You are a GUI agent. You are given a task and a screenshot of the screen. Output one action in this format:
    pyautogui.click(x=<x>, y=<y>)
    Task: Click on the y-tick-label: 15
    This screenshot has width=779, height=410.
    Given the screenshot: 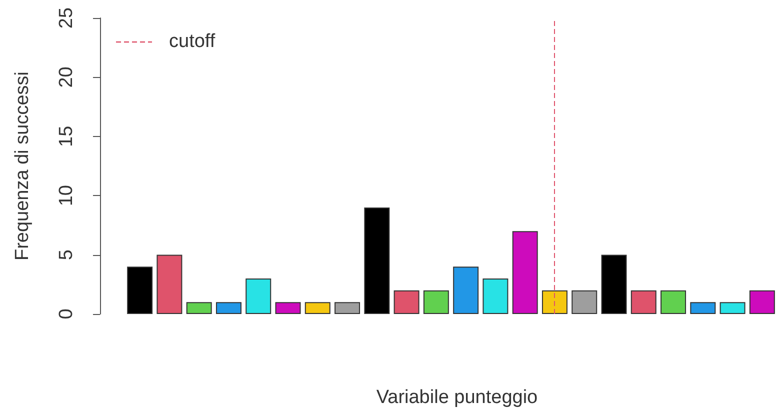 What is the action you would take?
    pyautogui.click(x=66, y=136)
    